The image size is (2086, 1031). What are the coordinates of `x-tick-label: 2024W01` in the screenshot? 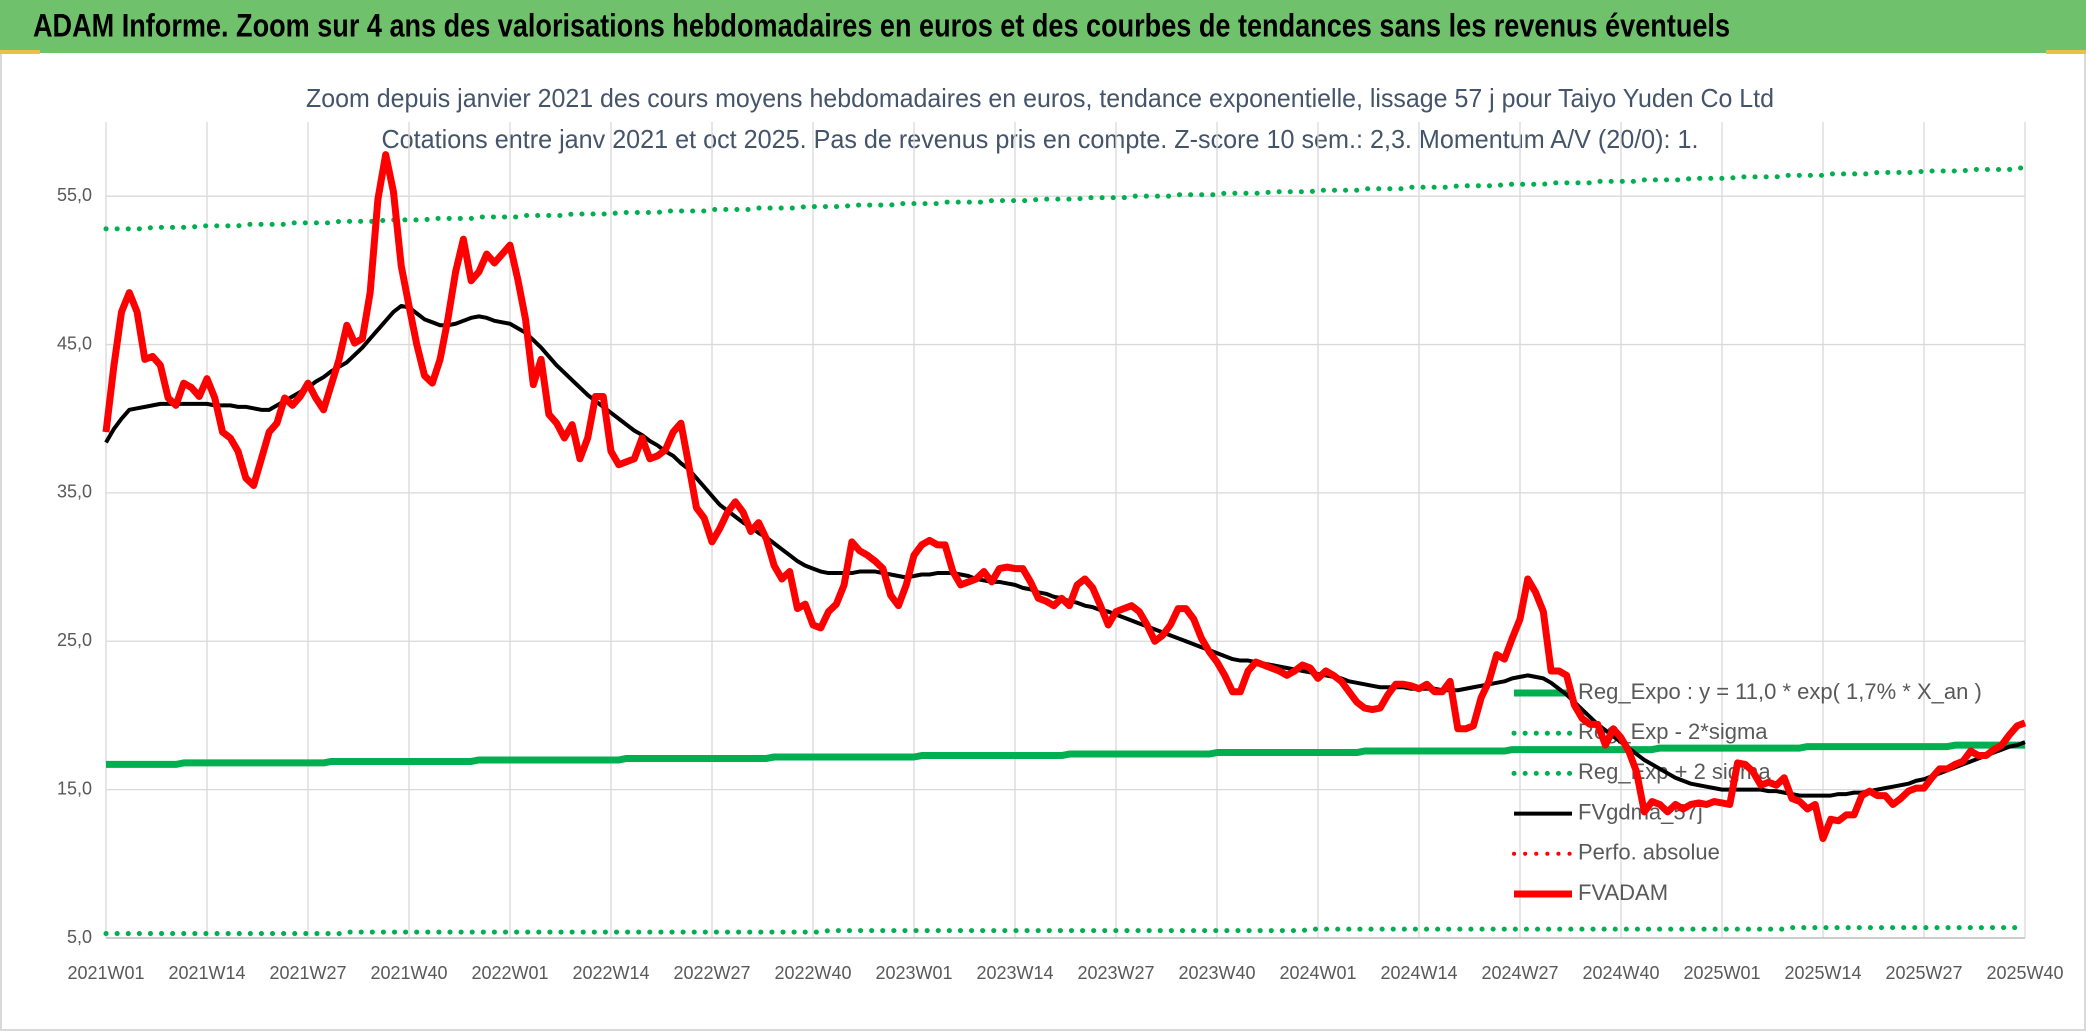 It's located at (1317, 973).